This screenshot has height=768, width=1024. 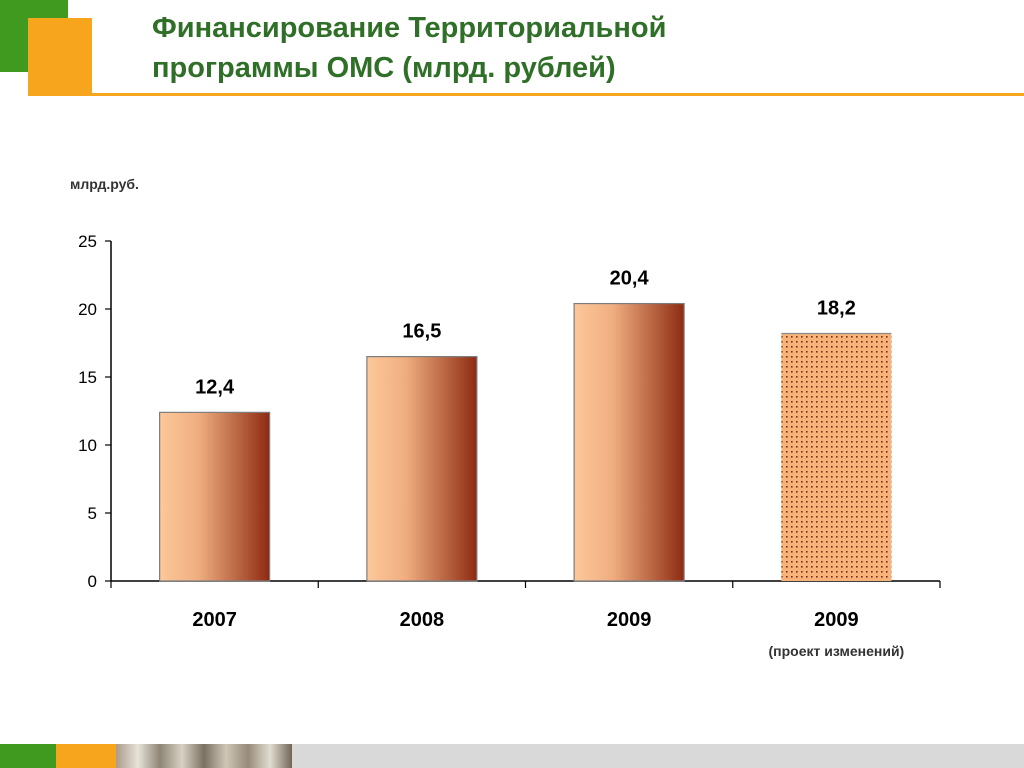 What do you see at coordinates (421, 332) in the screenshot?
I see `data-label: 16,5` at bounding box center [421, 332].